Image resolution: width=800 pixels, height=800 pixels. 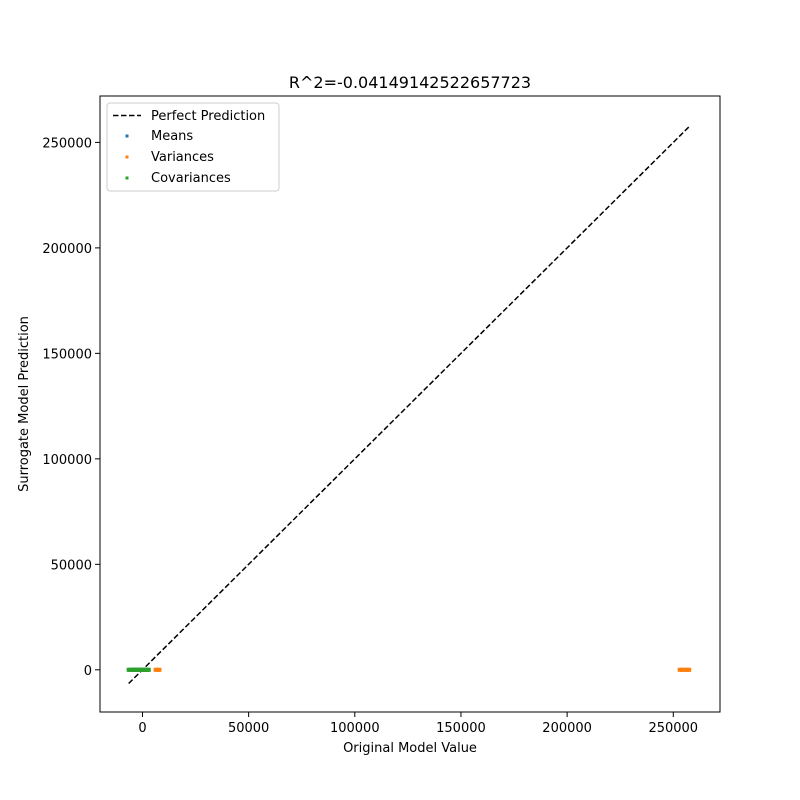 I want to click on x-axis-ticks: 0 50000 100000 150000 200000 250000, so click(x=418, y=724).